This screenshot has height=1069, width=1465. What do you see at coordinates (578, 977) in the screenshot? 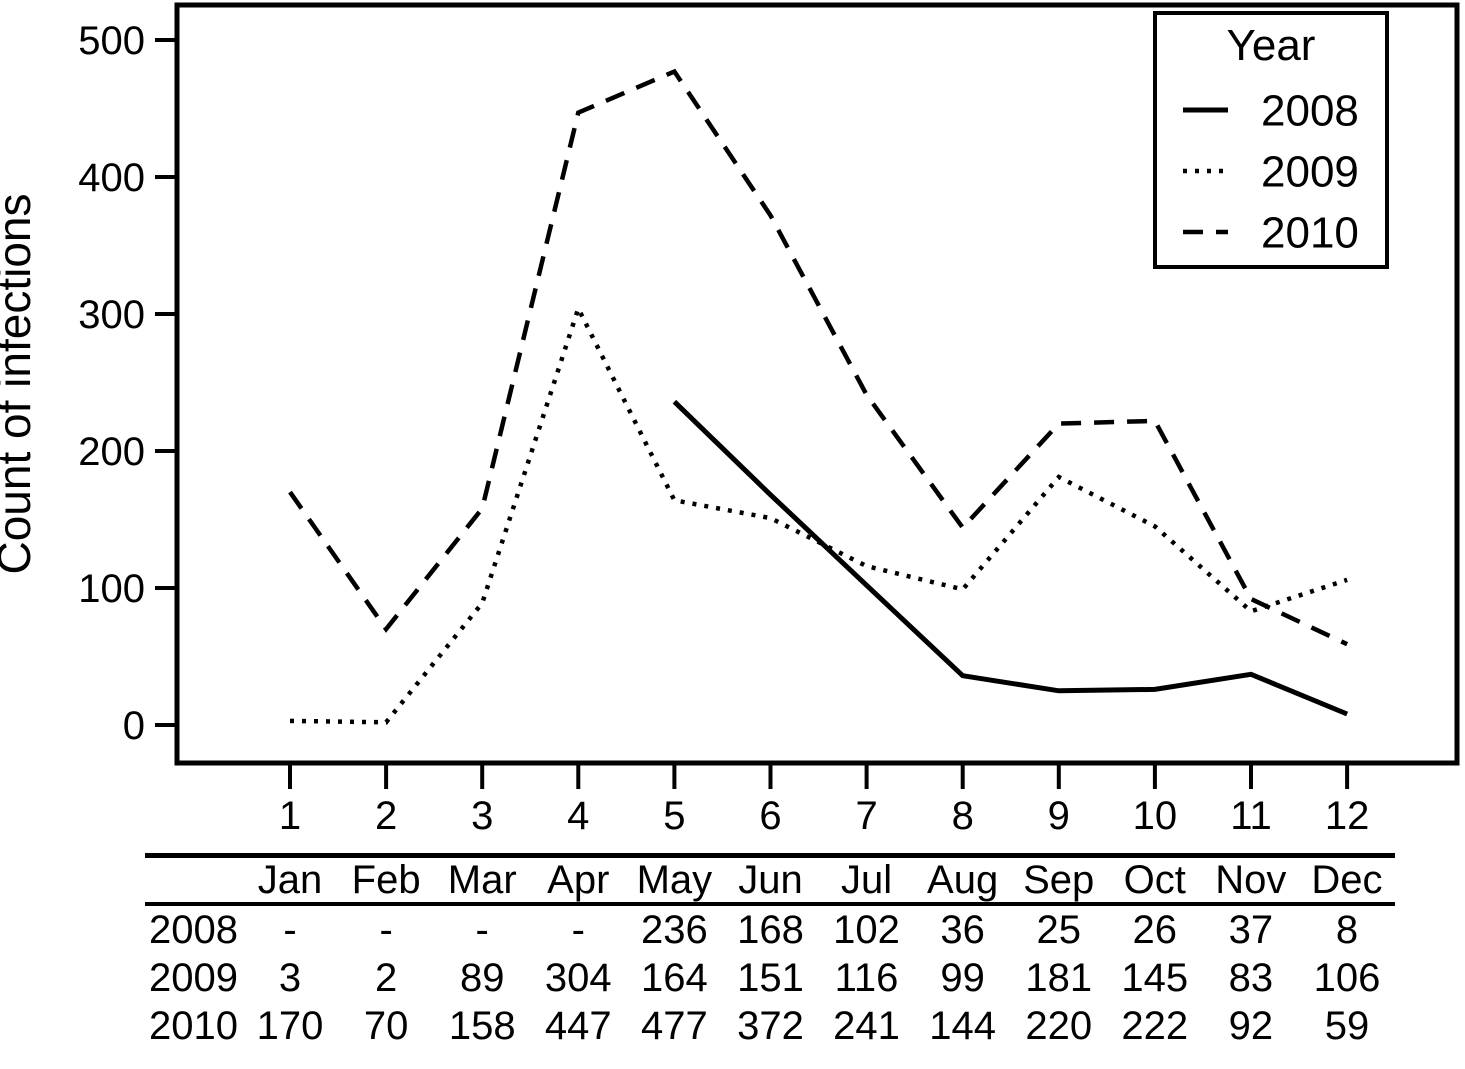
I see `table-value-cell: 304` at bounding box center [578, 977].